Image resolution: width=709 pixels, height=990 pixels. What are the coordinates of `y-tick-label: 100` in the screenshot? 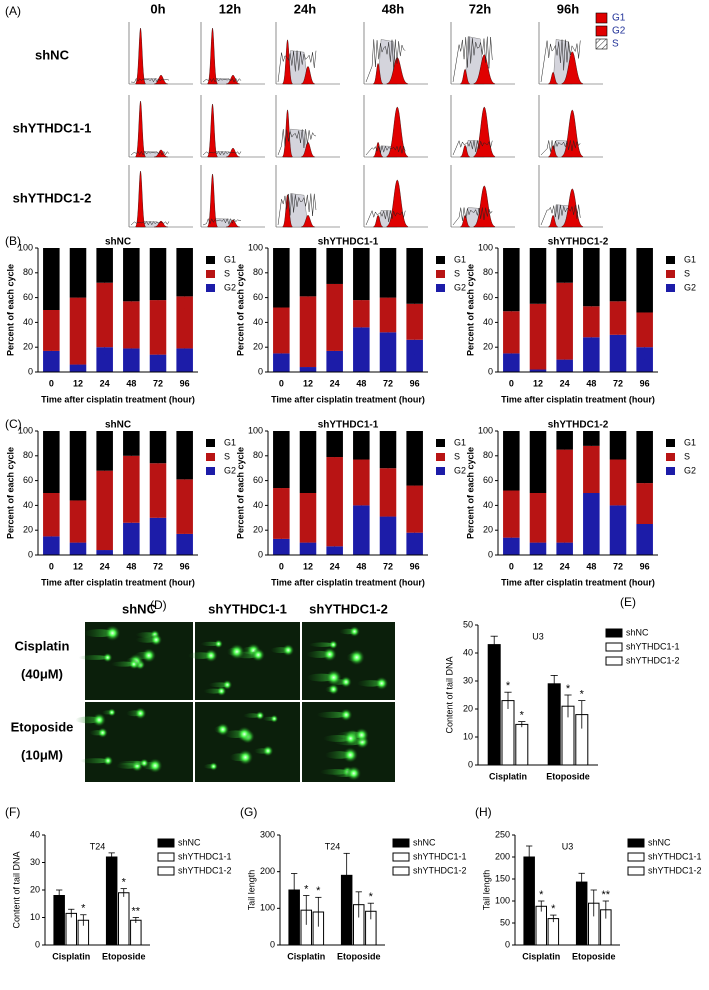 It's located at (25, 247).